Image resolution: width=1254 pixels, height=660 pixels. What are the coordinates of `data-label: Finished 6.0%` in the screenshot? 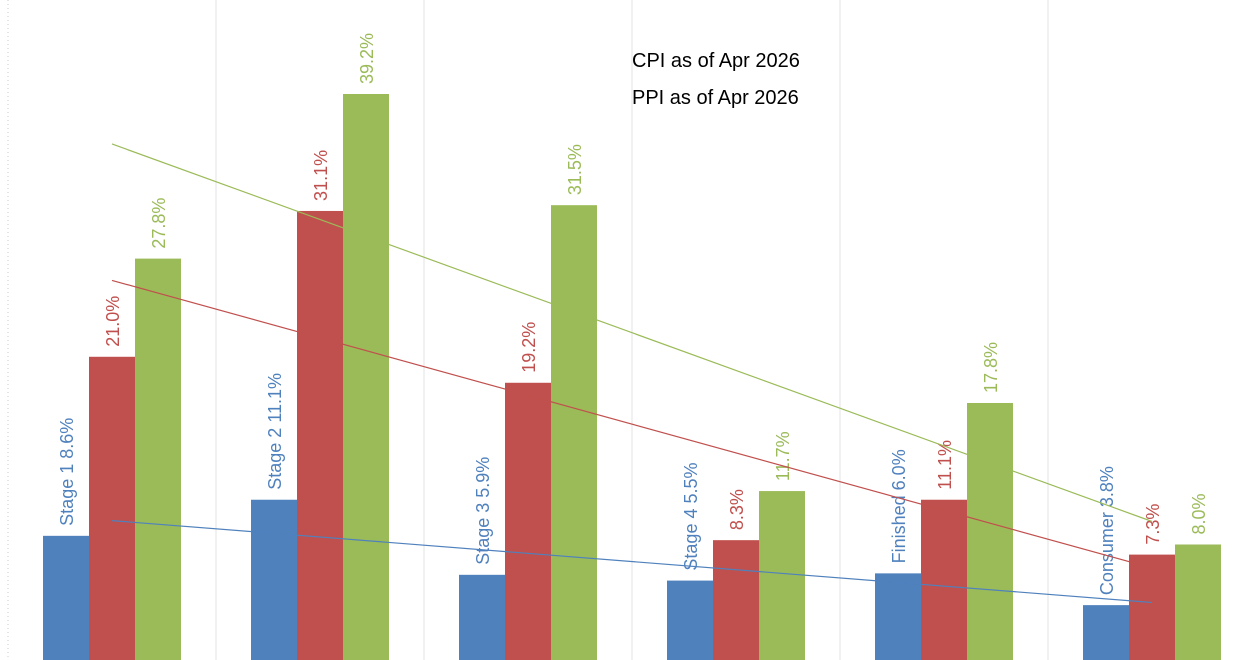 It's located at (899, 506).